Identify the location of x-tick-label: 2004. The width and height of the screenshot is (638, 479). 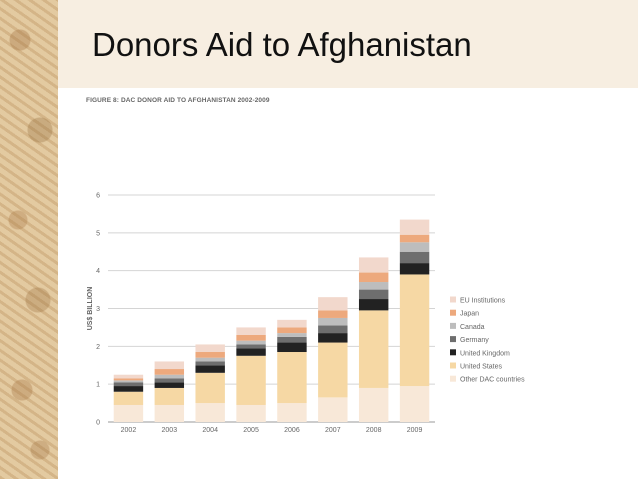
(210, 430).